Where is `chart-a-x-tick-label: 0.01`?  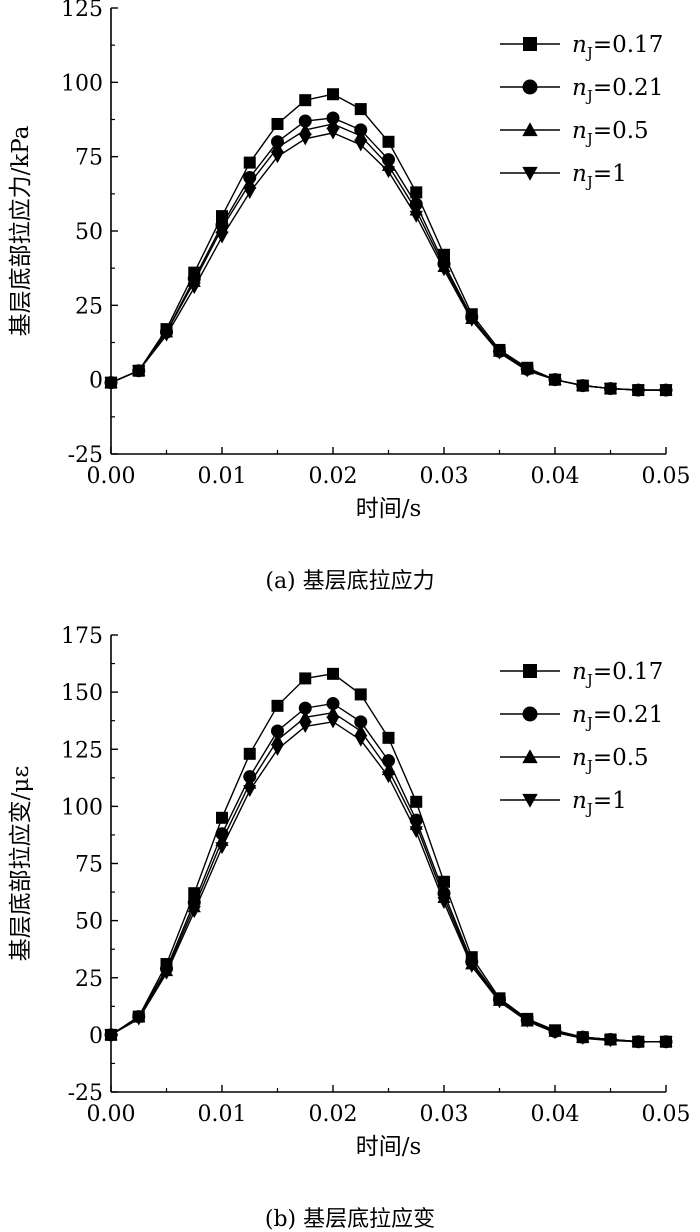 chart-a-x-tick-label: 0.01 is located at coordinates (222, 476).